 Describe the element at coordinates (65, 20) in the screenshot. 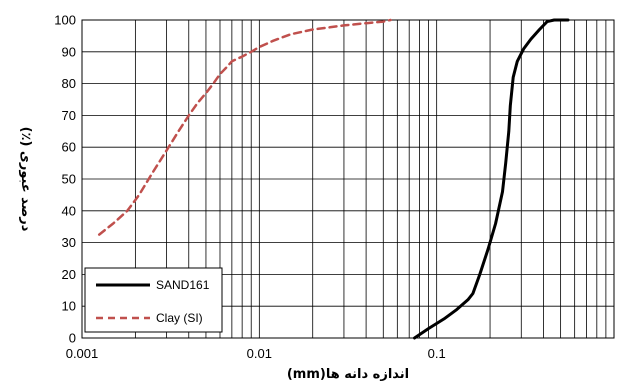

I see `y-tick-label: 100` at that location.